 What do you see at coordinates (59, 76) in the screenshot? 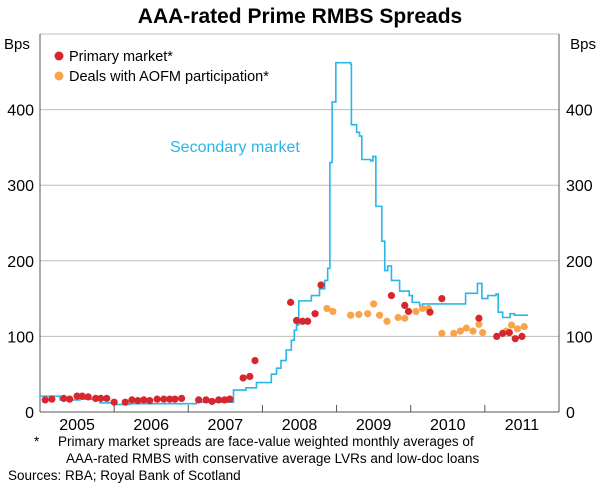
I see `legend-marker-aofm` at bounding box center [59, 76].